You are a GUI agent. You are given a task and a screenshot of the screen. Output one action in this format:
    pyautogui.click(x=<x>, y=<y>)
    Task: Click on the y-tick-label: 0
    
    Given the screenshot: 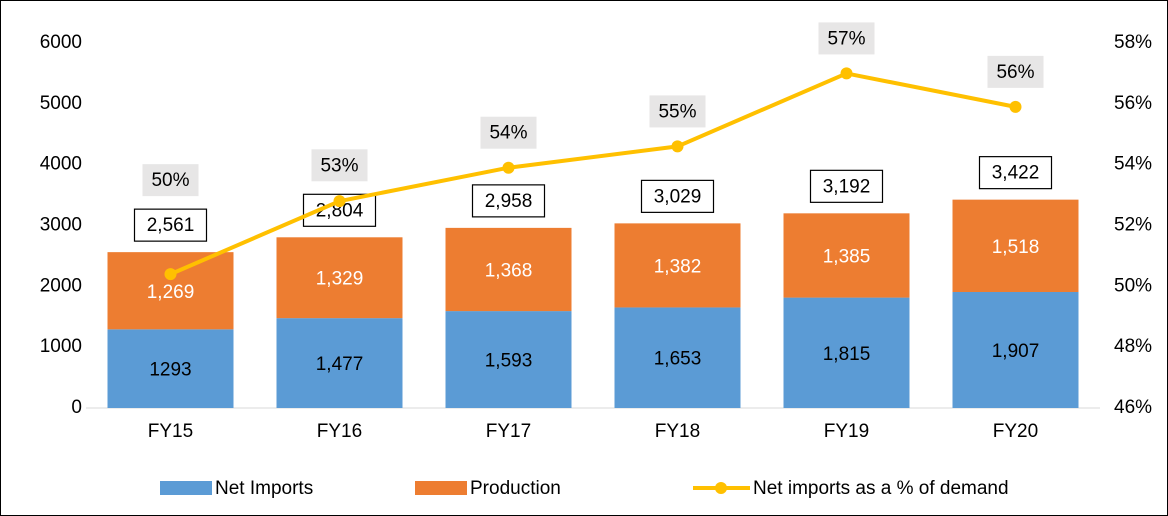 What is the action you would take?
    pyautogui.click(x=76, y=407)
    